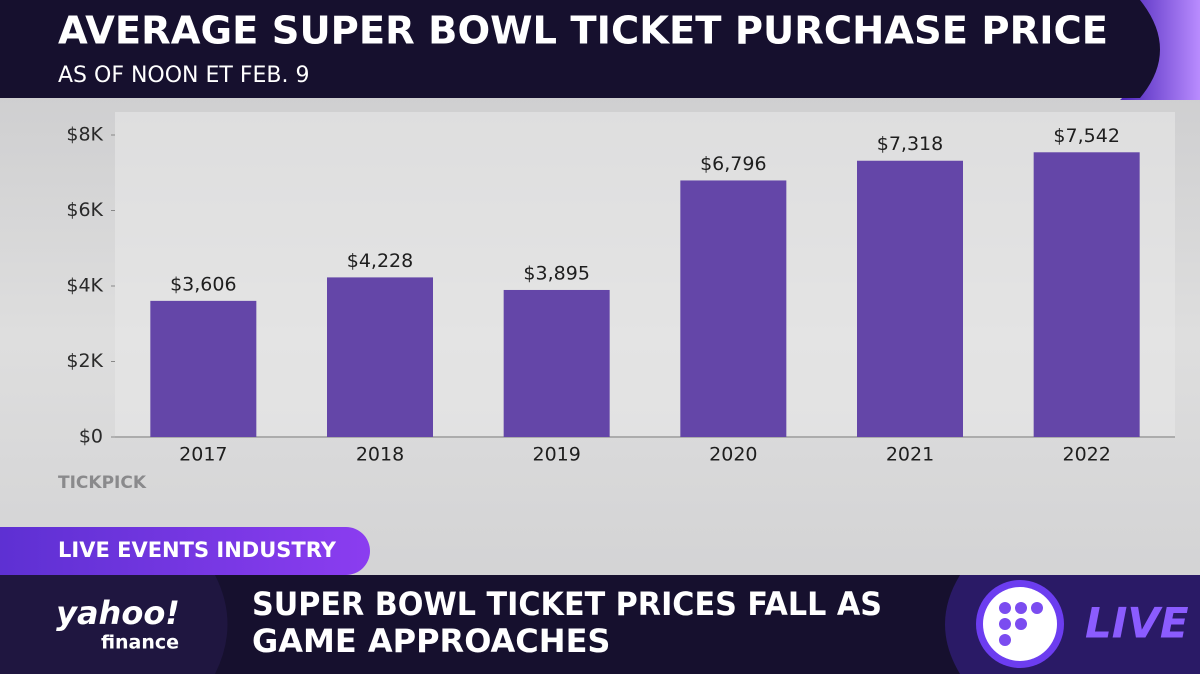 The width and height of the screenshot is (1200, 674). Describe the element at coordinates (733, 455) in the screenshot. I see `x-tick-label: 2020` at that location.